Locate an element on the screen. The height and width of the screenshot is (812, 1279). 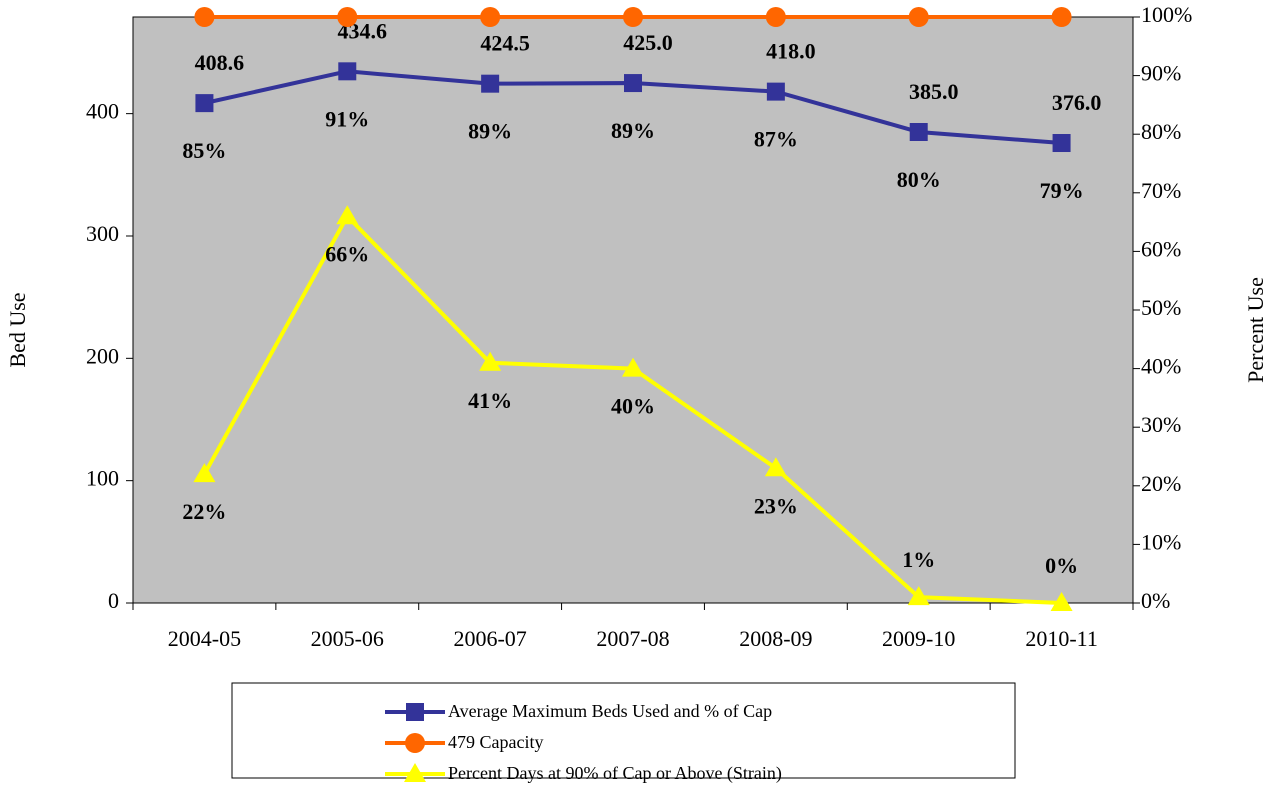
y-tick-label: 0 is located at coordinates (113, 600).